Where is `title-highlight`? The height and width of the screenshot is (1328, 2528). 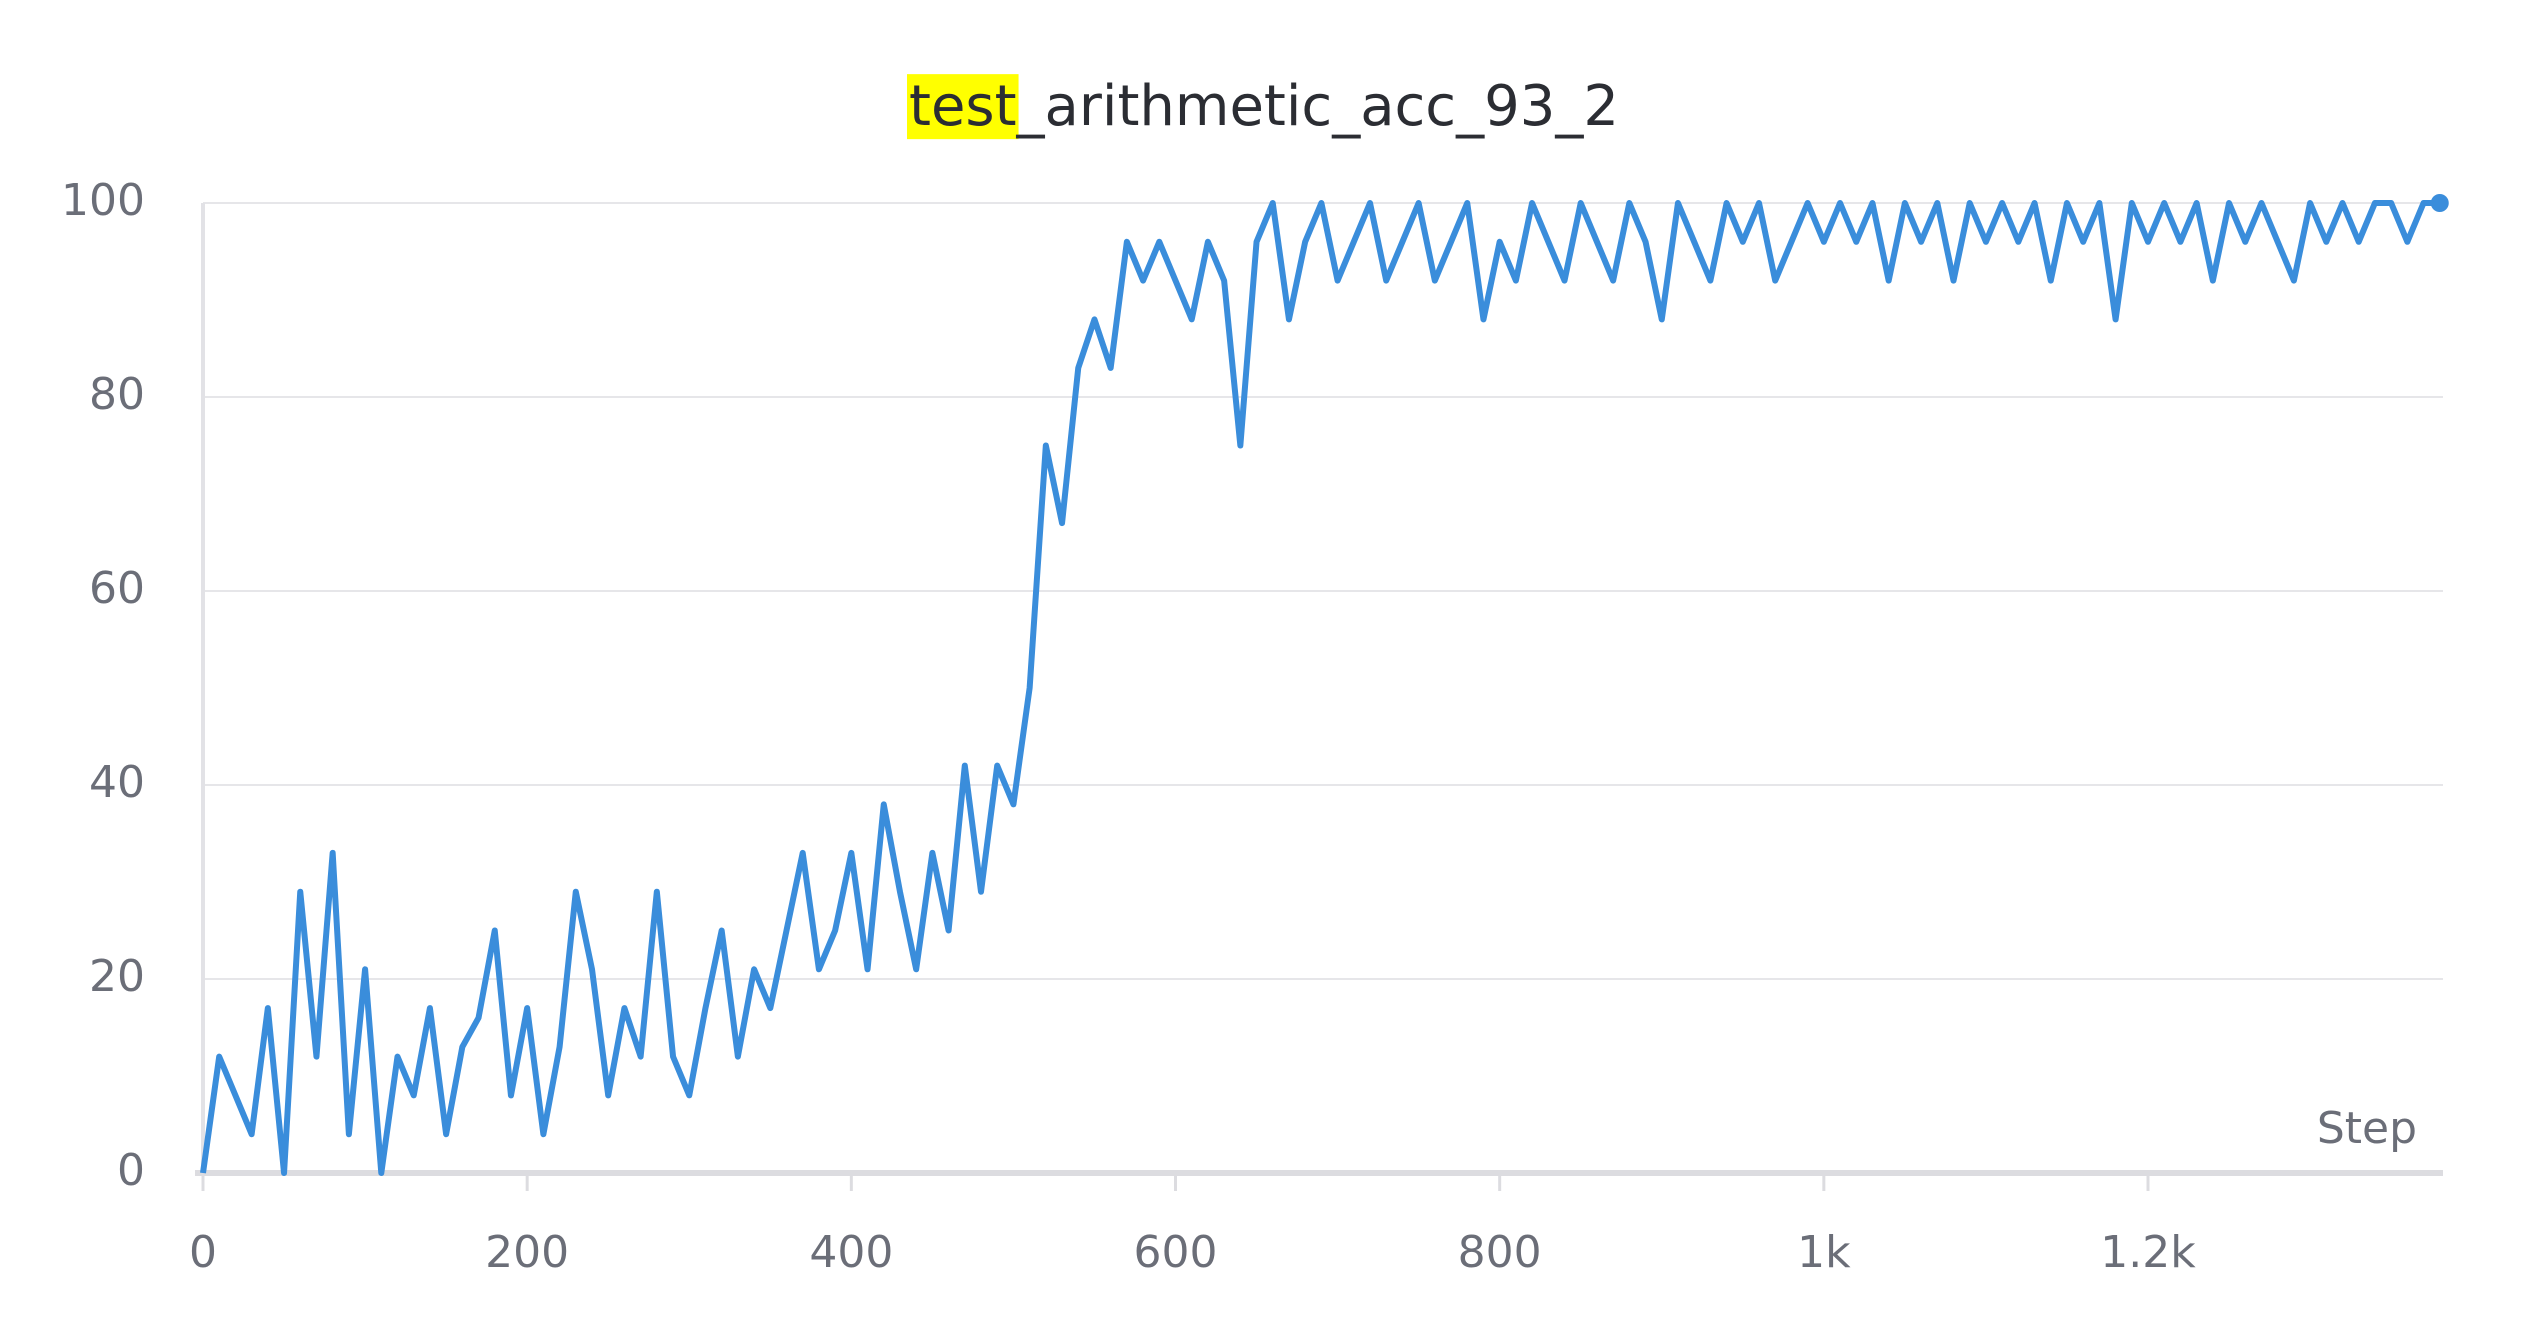 title-highlight is located at coordinates (963, 107).